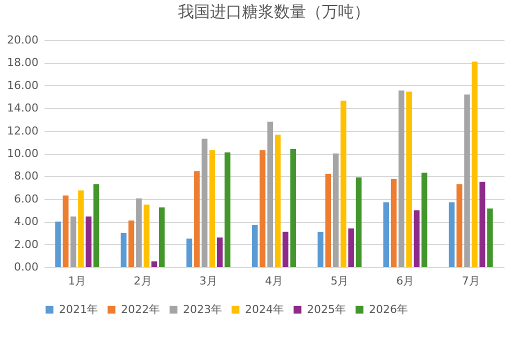 The image size is (517, 338). I want to click on legend-label: 2023年, so click(202, 309).